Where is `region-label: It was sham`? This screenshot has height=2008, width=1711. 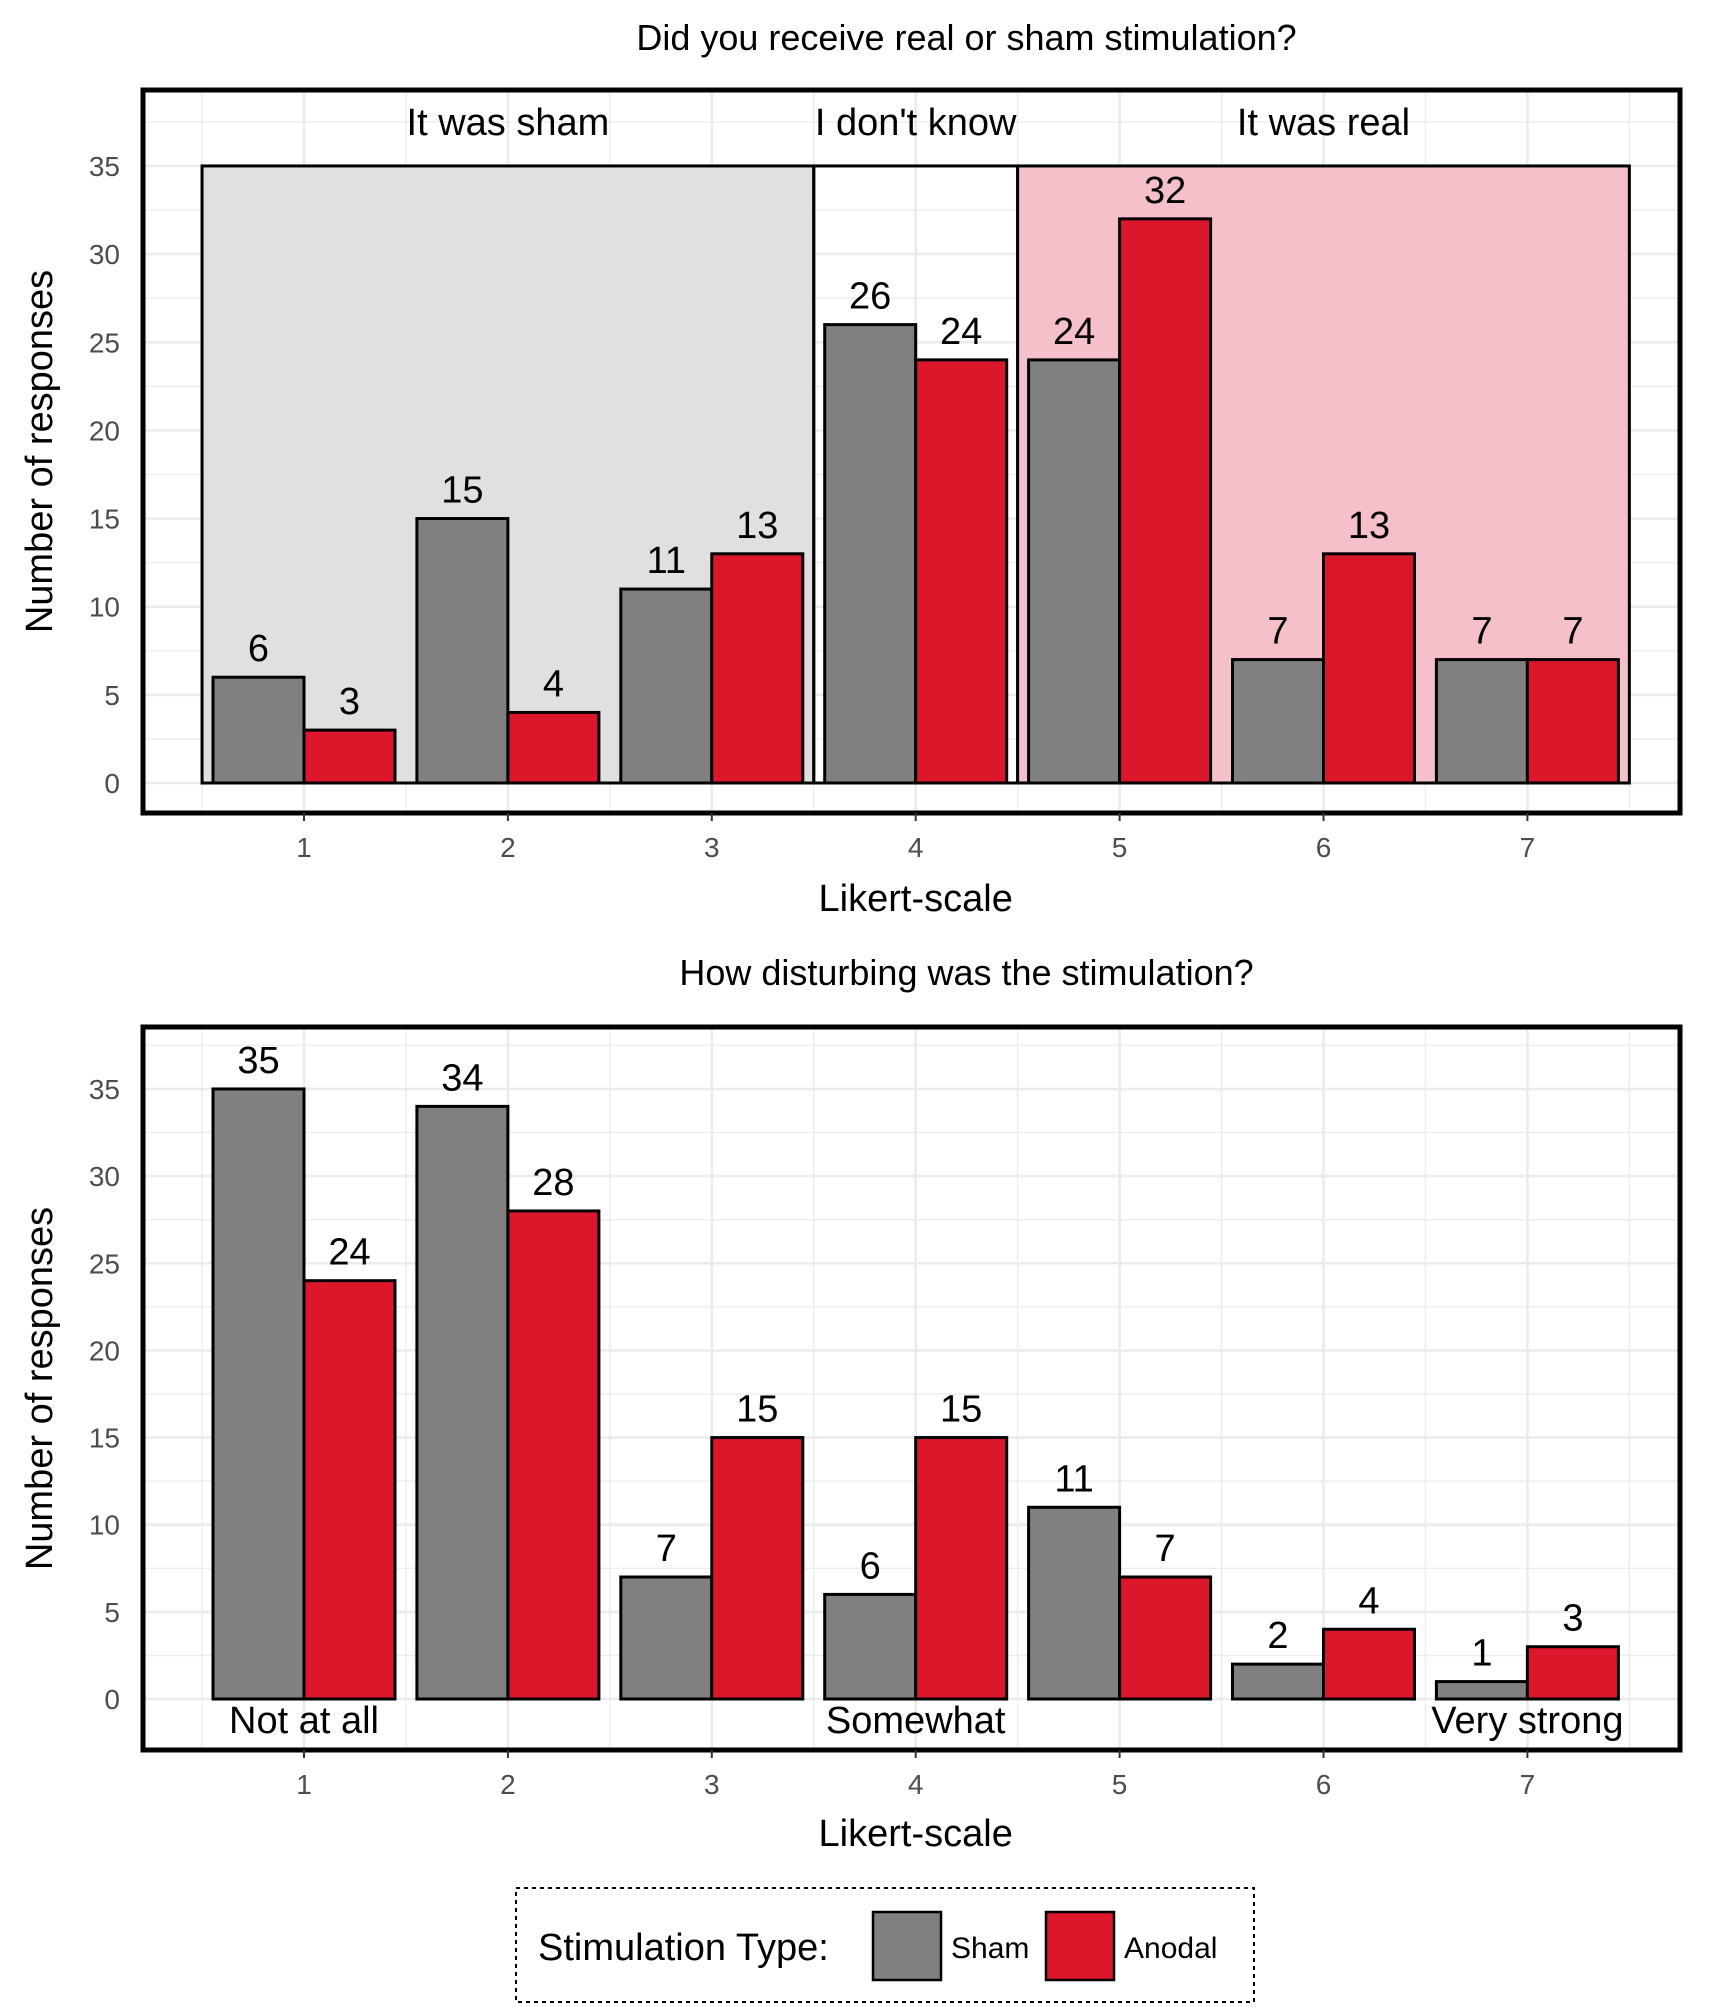
region-label: It was sham is located at coordinates (508, 123).